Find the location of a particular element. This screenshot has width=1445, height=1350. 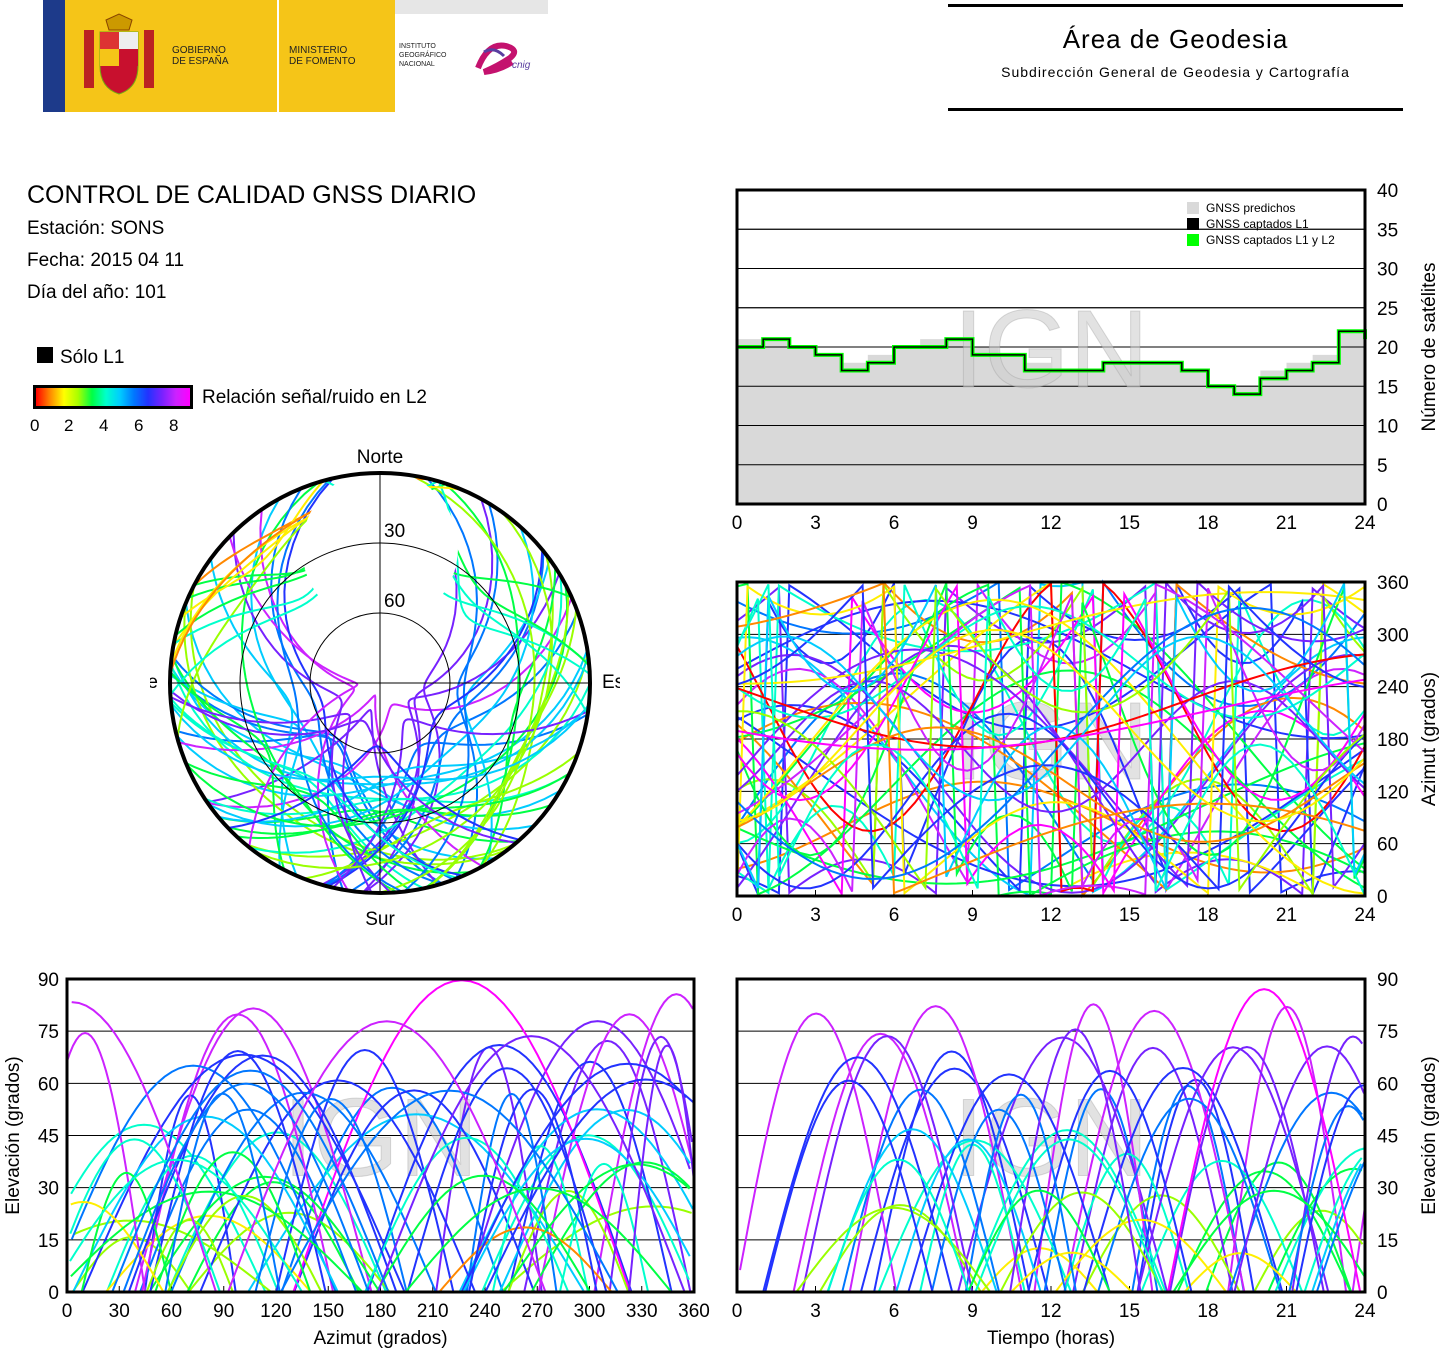

azimuth-time-border is located at coordinates (1051, 739).